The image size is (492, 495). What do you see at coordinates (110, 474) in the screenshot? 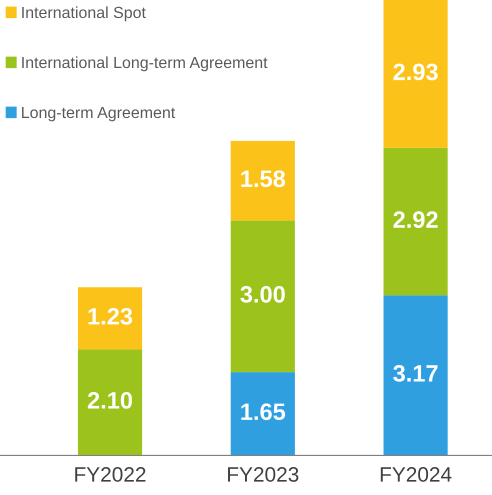
I see `x-tick-label: FY2022` at bounding box center [110, 474].